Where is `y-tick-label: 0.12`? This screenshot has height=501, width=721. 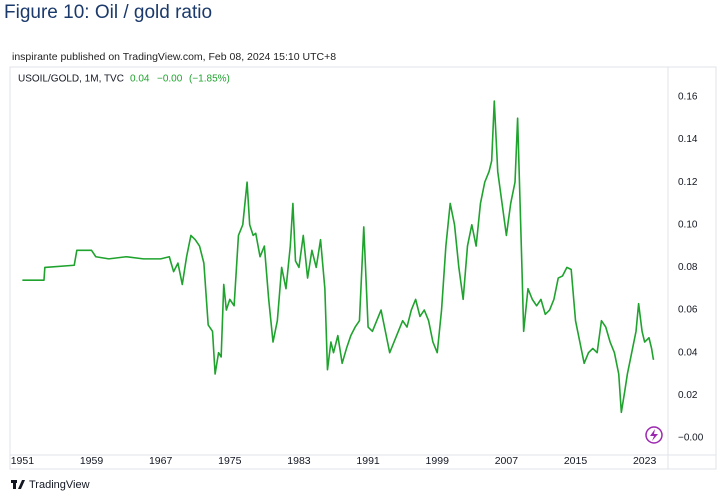
y-tick-label: 0.12 is located at coordinates (688, 182).